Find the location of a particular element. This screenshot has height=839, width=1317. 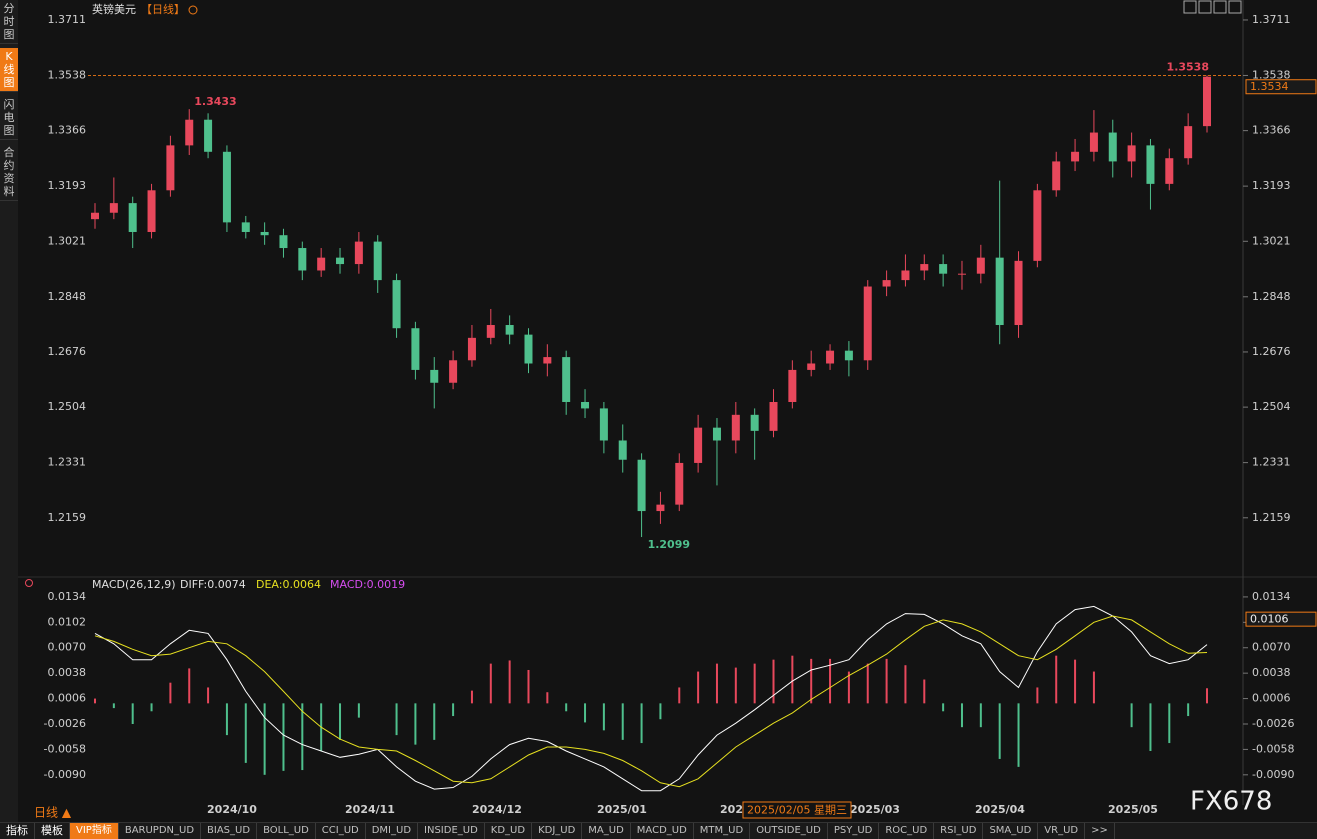

indicator-tab: SMA_UD is located at coordinates (1011, 831).